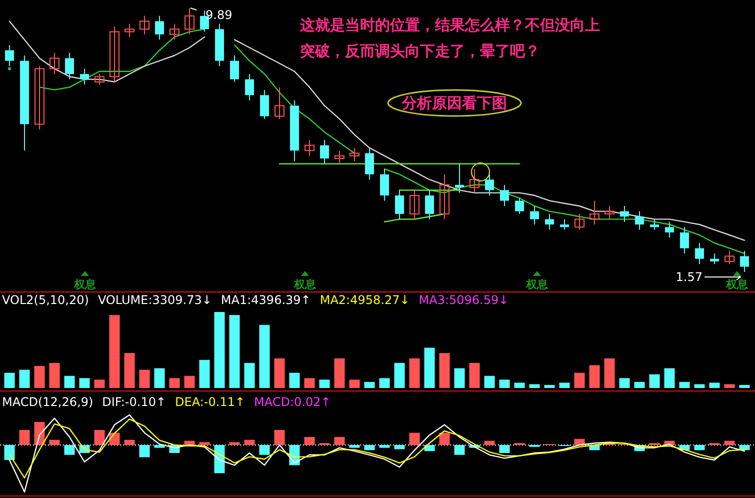 This screenshot has height=498, width=755. Describe the element at coordinates (463, 300) in the screenshot. I see `text: MA3:5096.59↓` at that location.